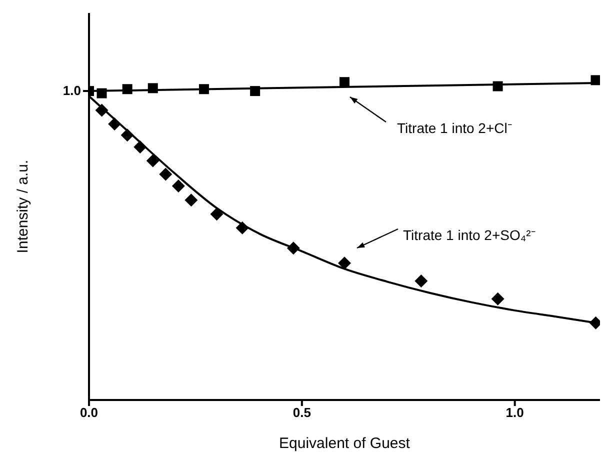 The height and width of the screenshot is (458, 606). What do you see at coordinates (301, 412) in the screenshot?
I see `x-tick-label: 0.5` at bounding box center [301, 412].